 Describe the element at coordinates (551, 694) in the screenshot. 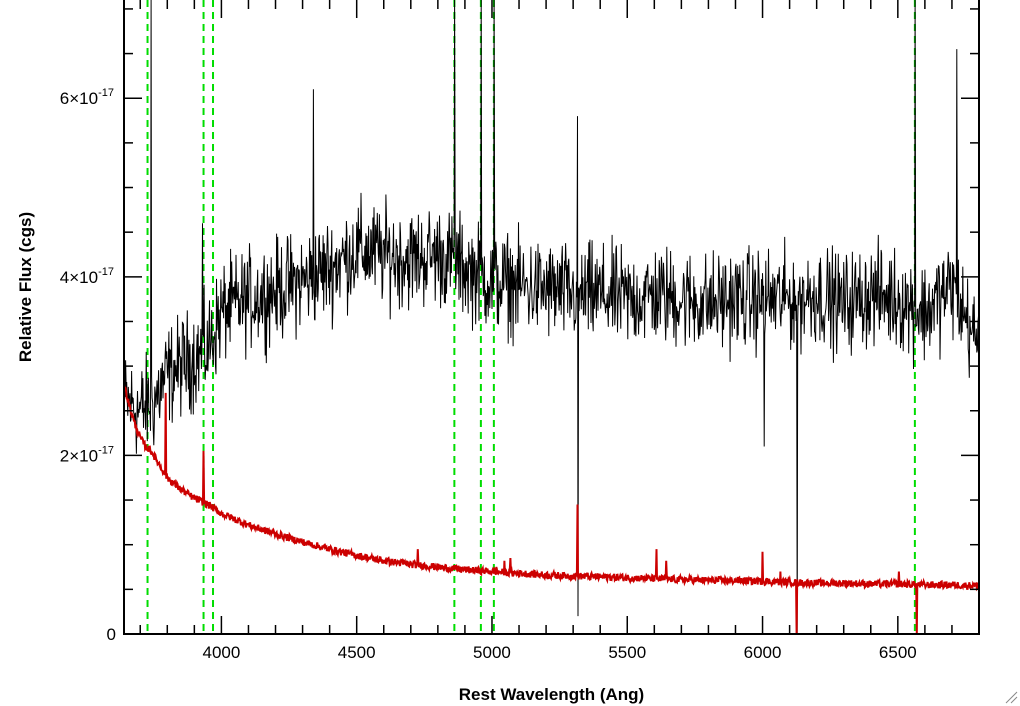

I see `x-axis-title: Rest Wavelength (Ang)` at that location.